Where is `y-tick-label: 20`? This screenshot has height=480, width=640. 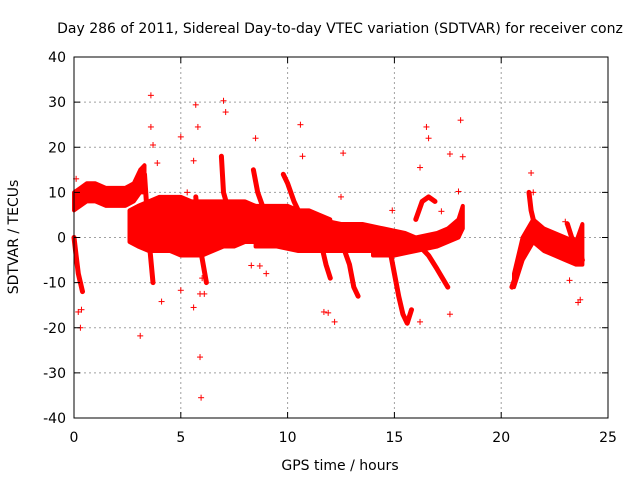
y-tick-label: 20 is located at coordinates (57, 148).